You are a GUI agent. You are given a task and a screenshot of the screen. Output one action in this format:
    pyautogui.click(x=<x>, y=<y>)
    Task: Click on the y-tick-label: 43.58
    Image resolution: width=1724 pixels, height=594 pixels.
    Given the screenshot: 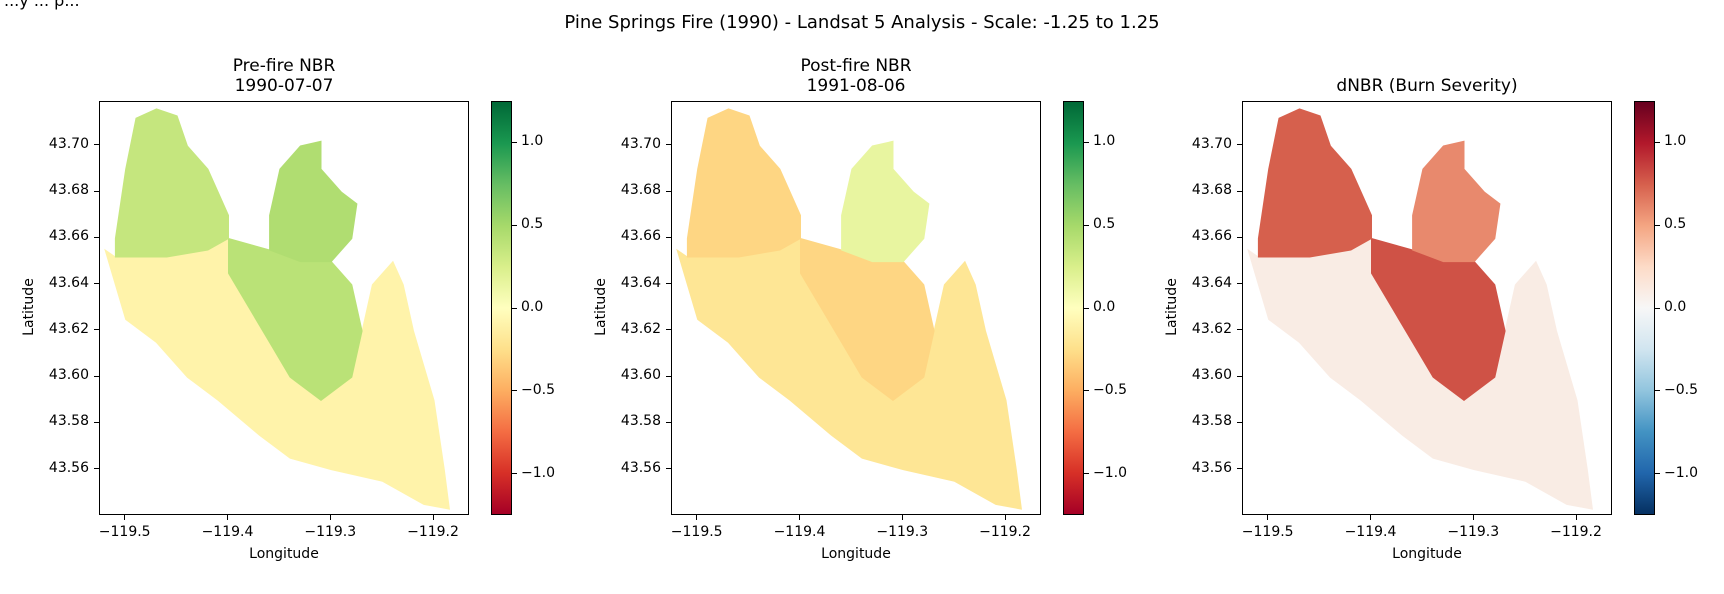 What is the action you would take?
    pyautogui.click(x=68, y=421)
    